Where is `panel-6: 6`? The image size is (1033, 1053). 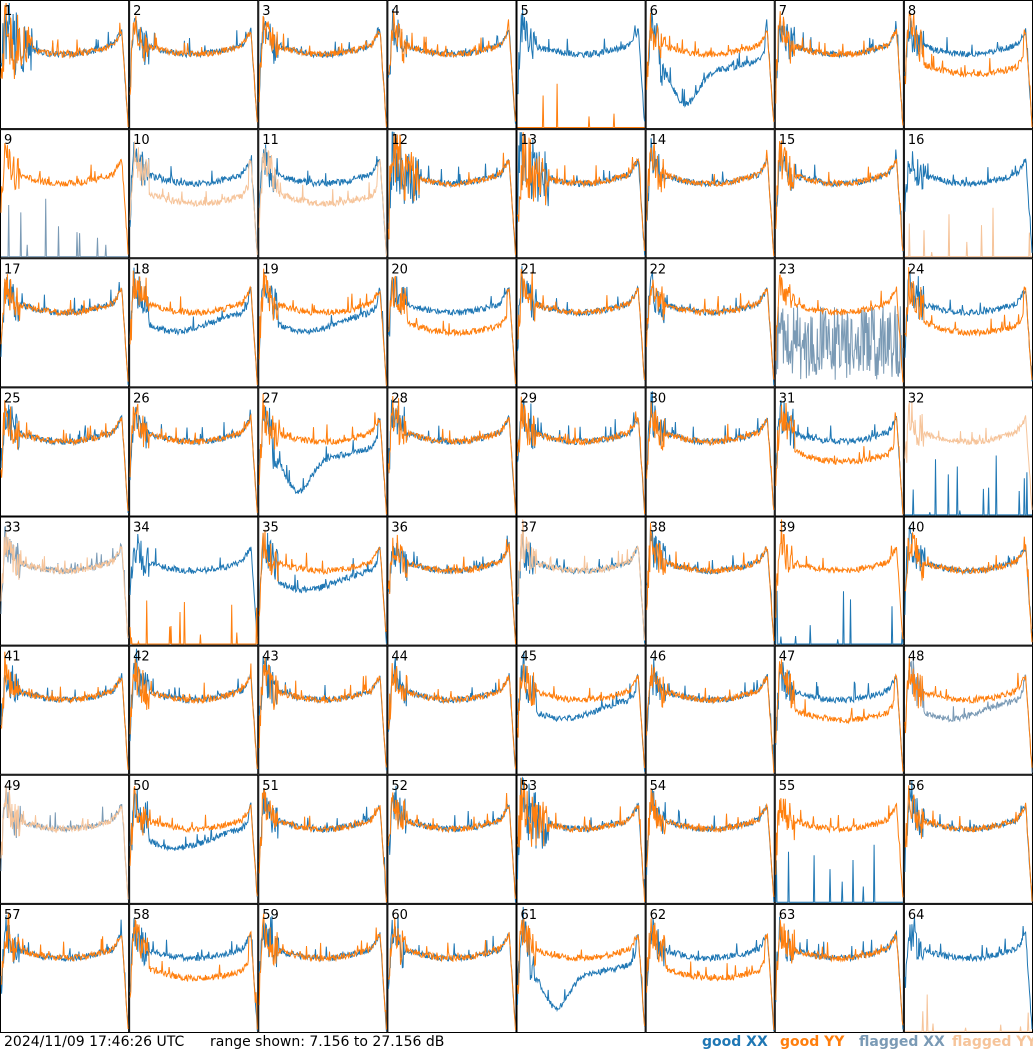
panel-6: 6 is located at coordinates (710, 65).